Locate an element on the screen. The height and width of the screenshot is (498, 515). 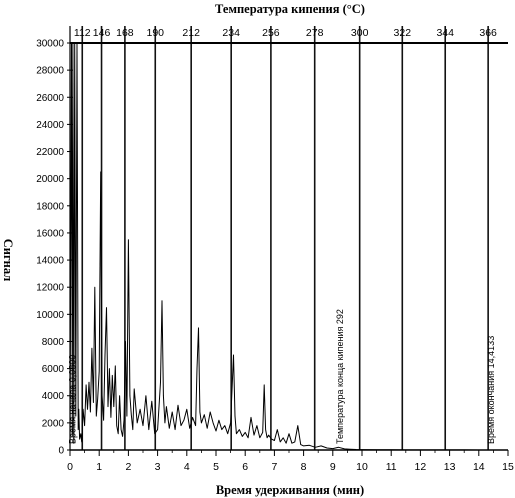
top-axis-title: Температура кипения (°C) is located at coordinates (290, 9).